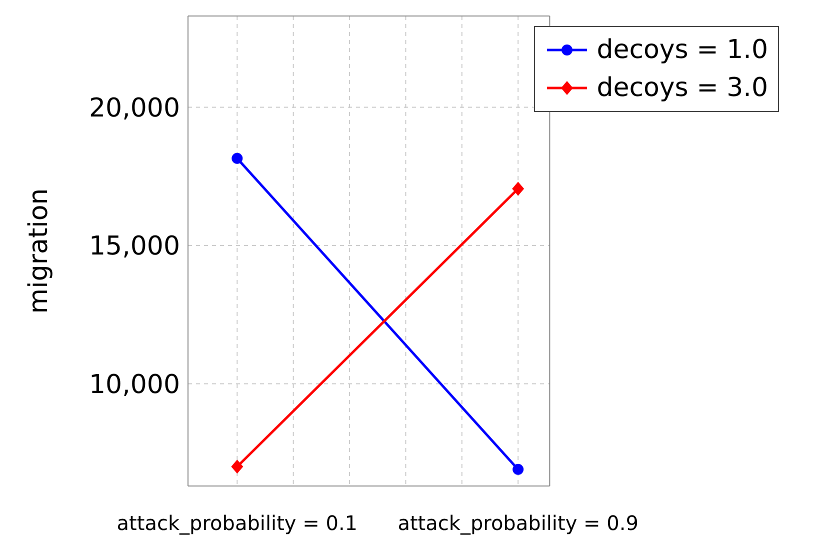 Image resolution: width=827 pixels, height=554 pixels. I want to click on y-axis-title: migration, so click(39, 251).